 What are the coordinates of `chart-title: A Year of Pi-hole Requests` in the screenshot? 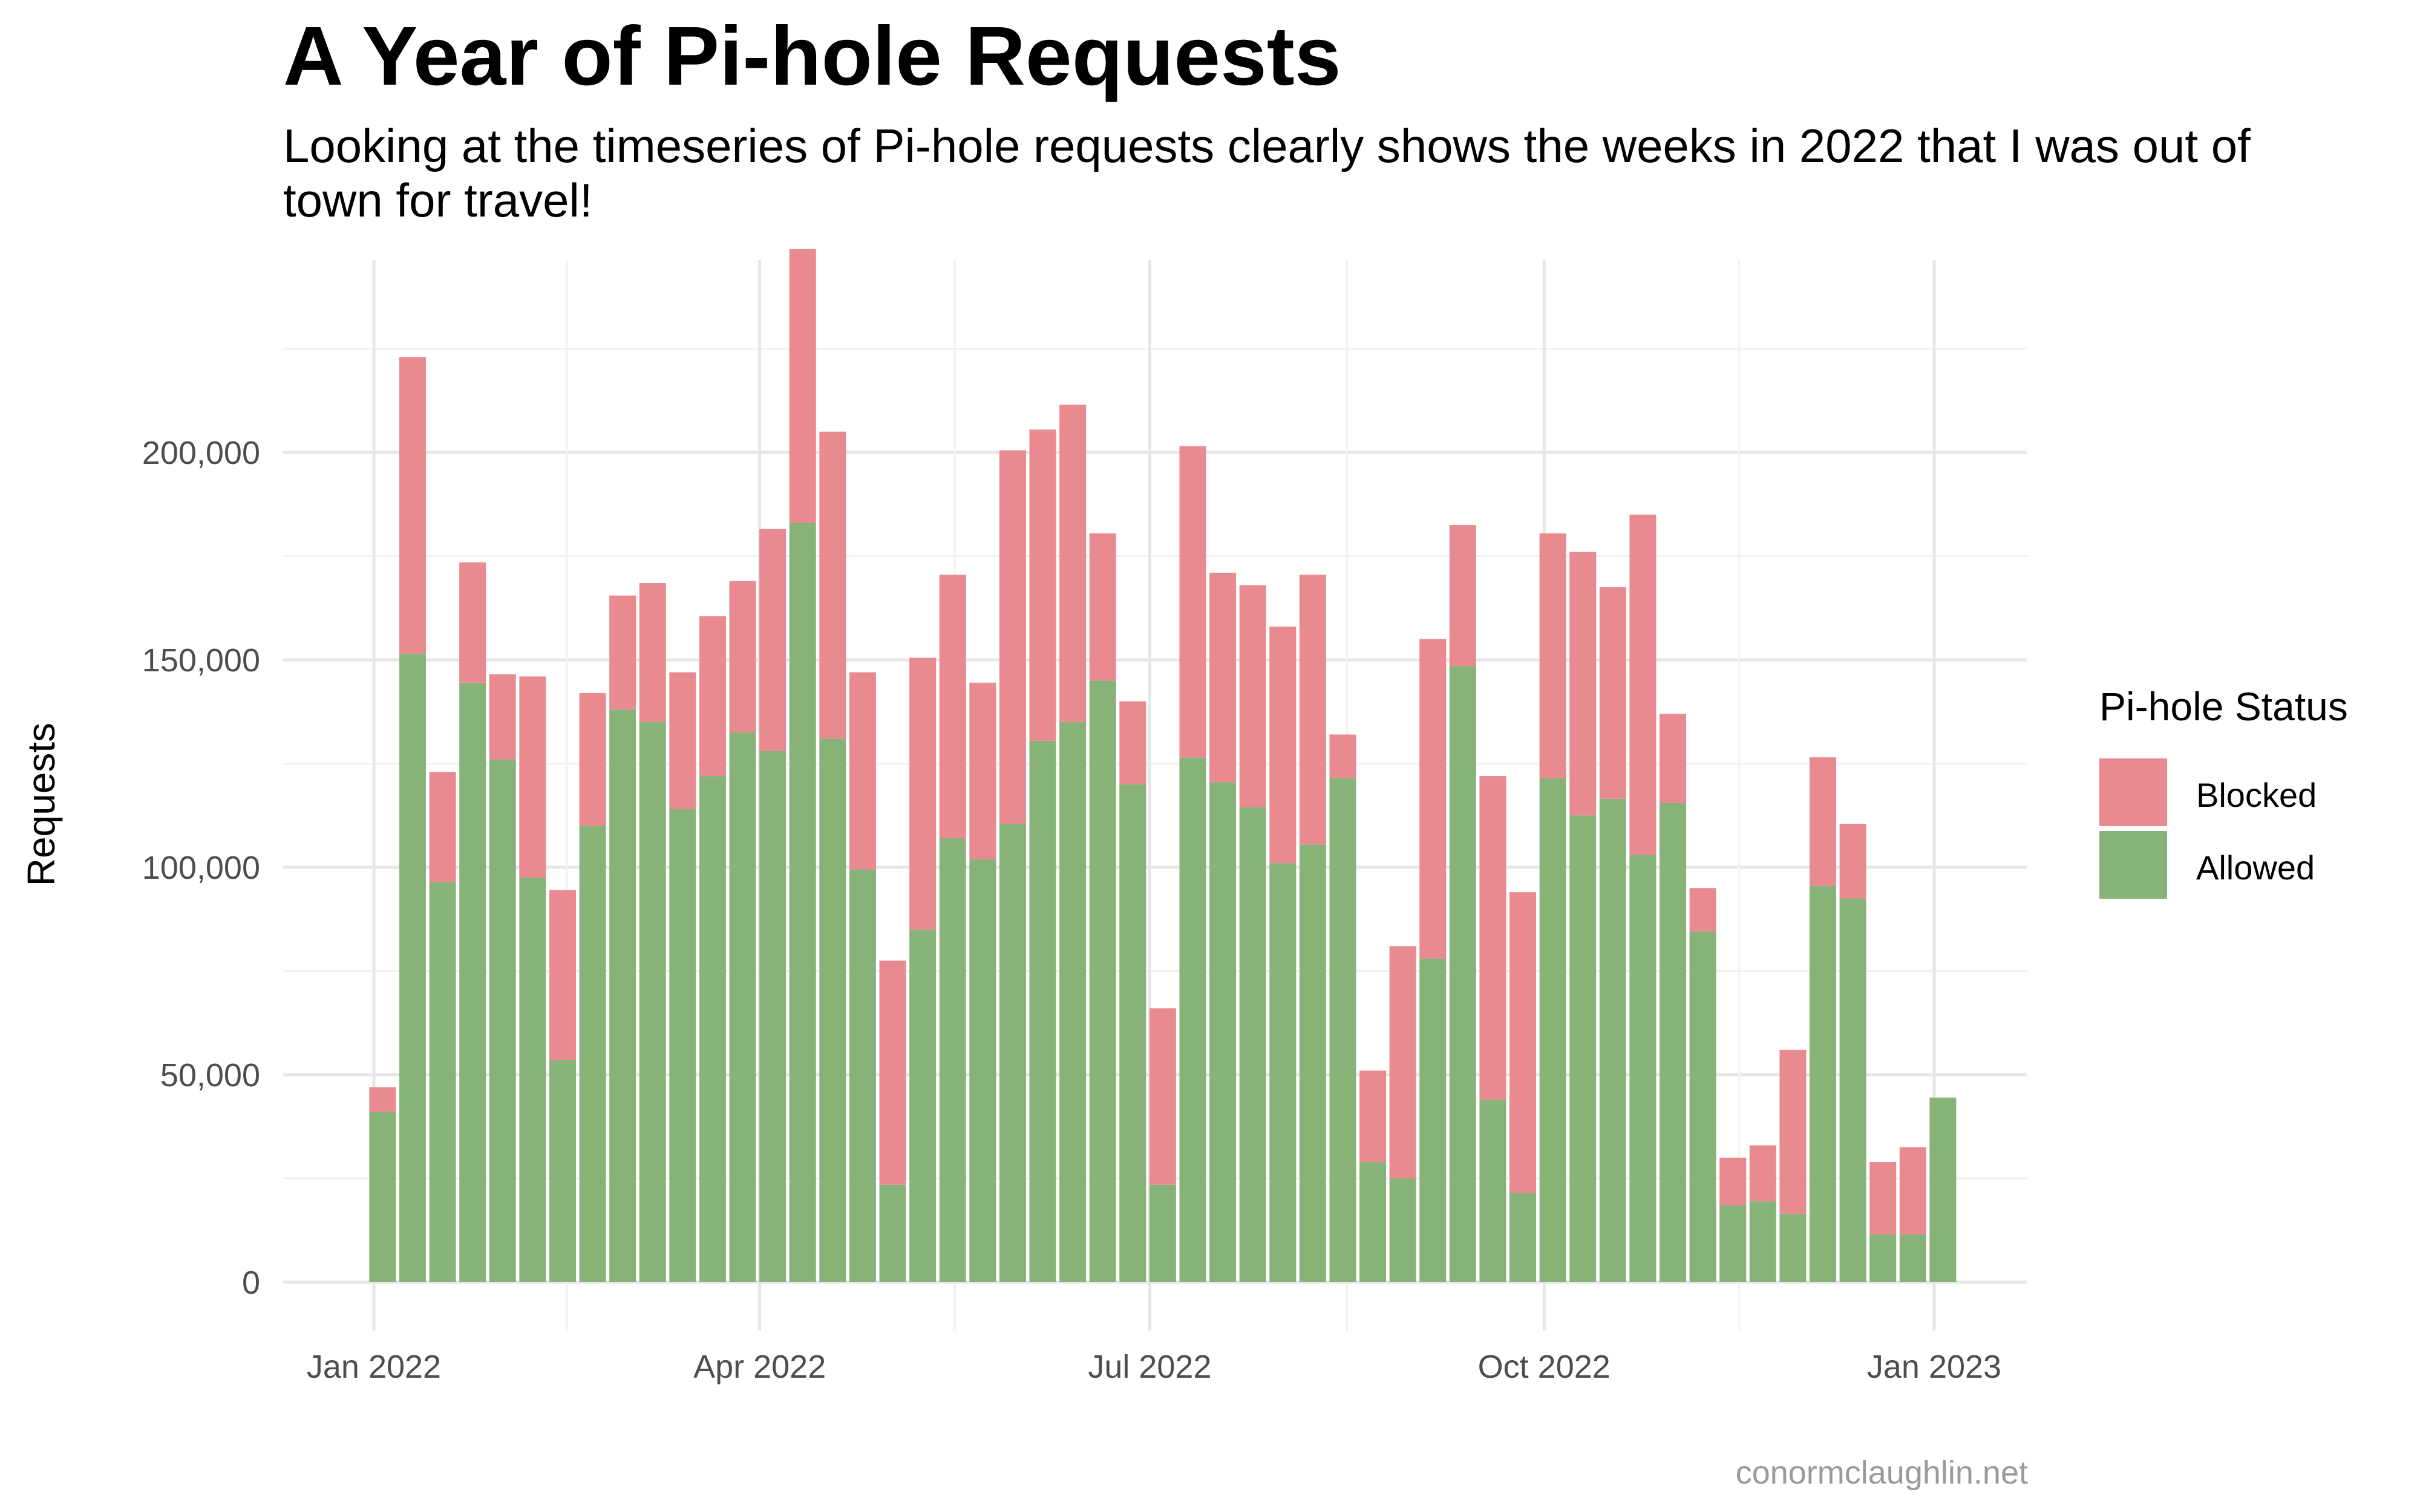 It's located at (812, 57).